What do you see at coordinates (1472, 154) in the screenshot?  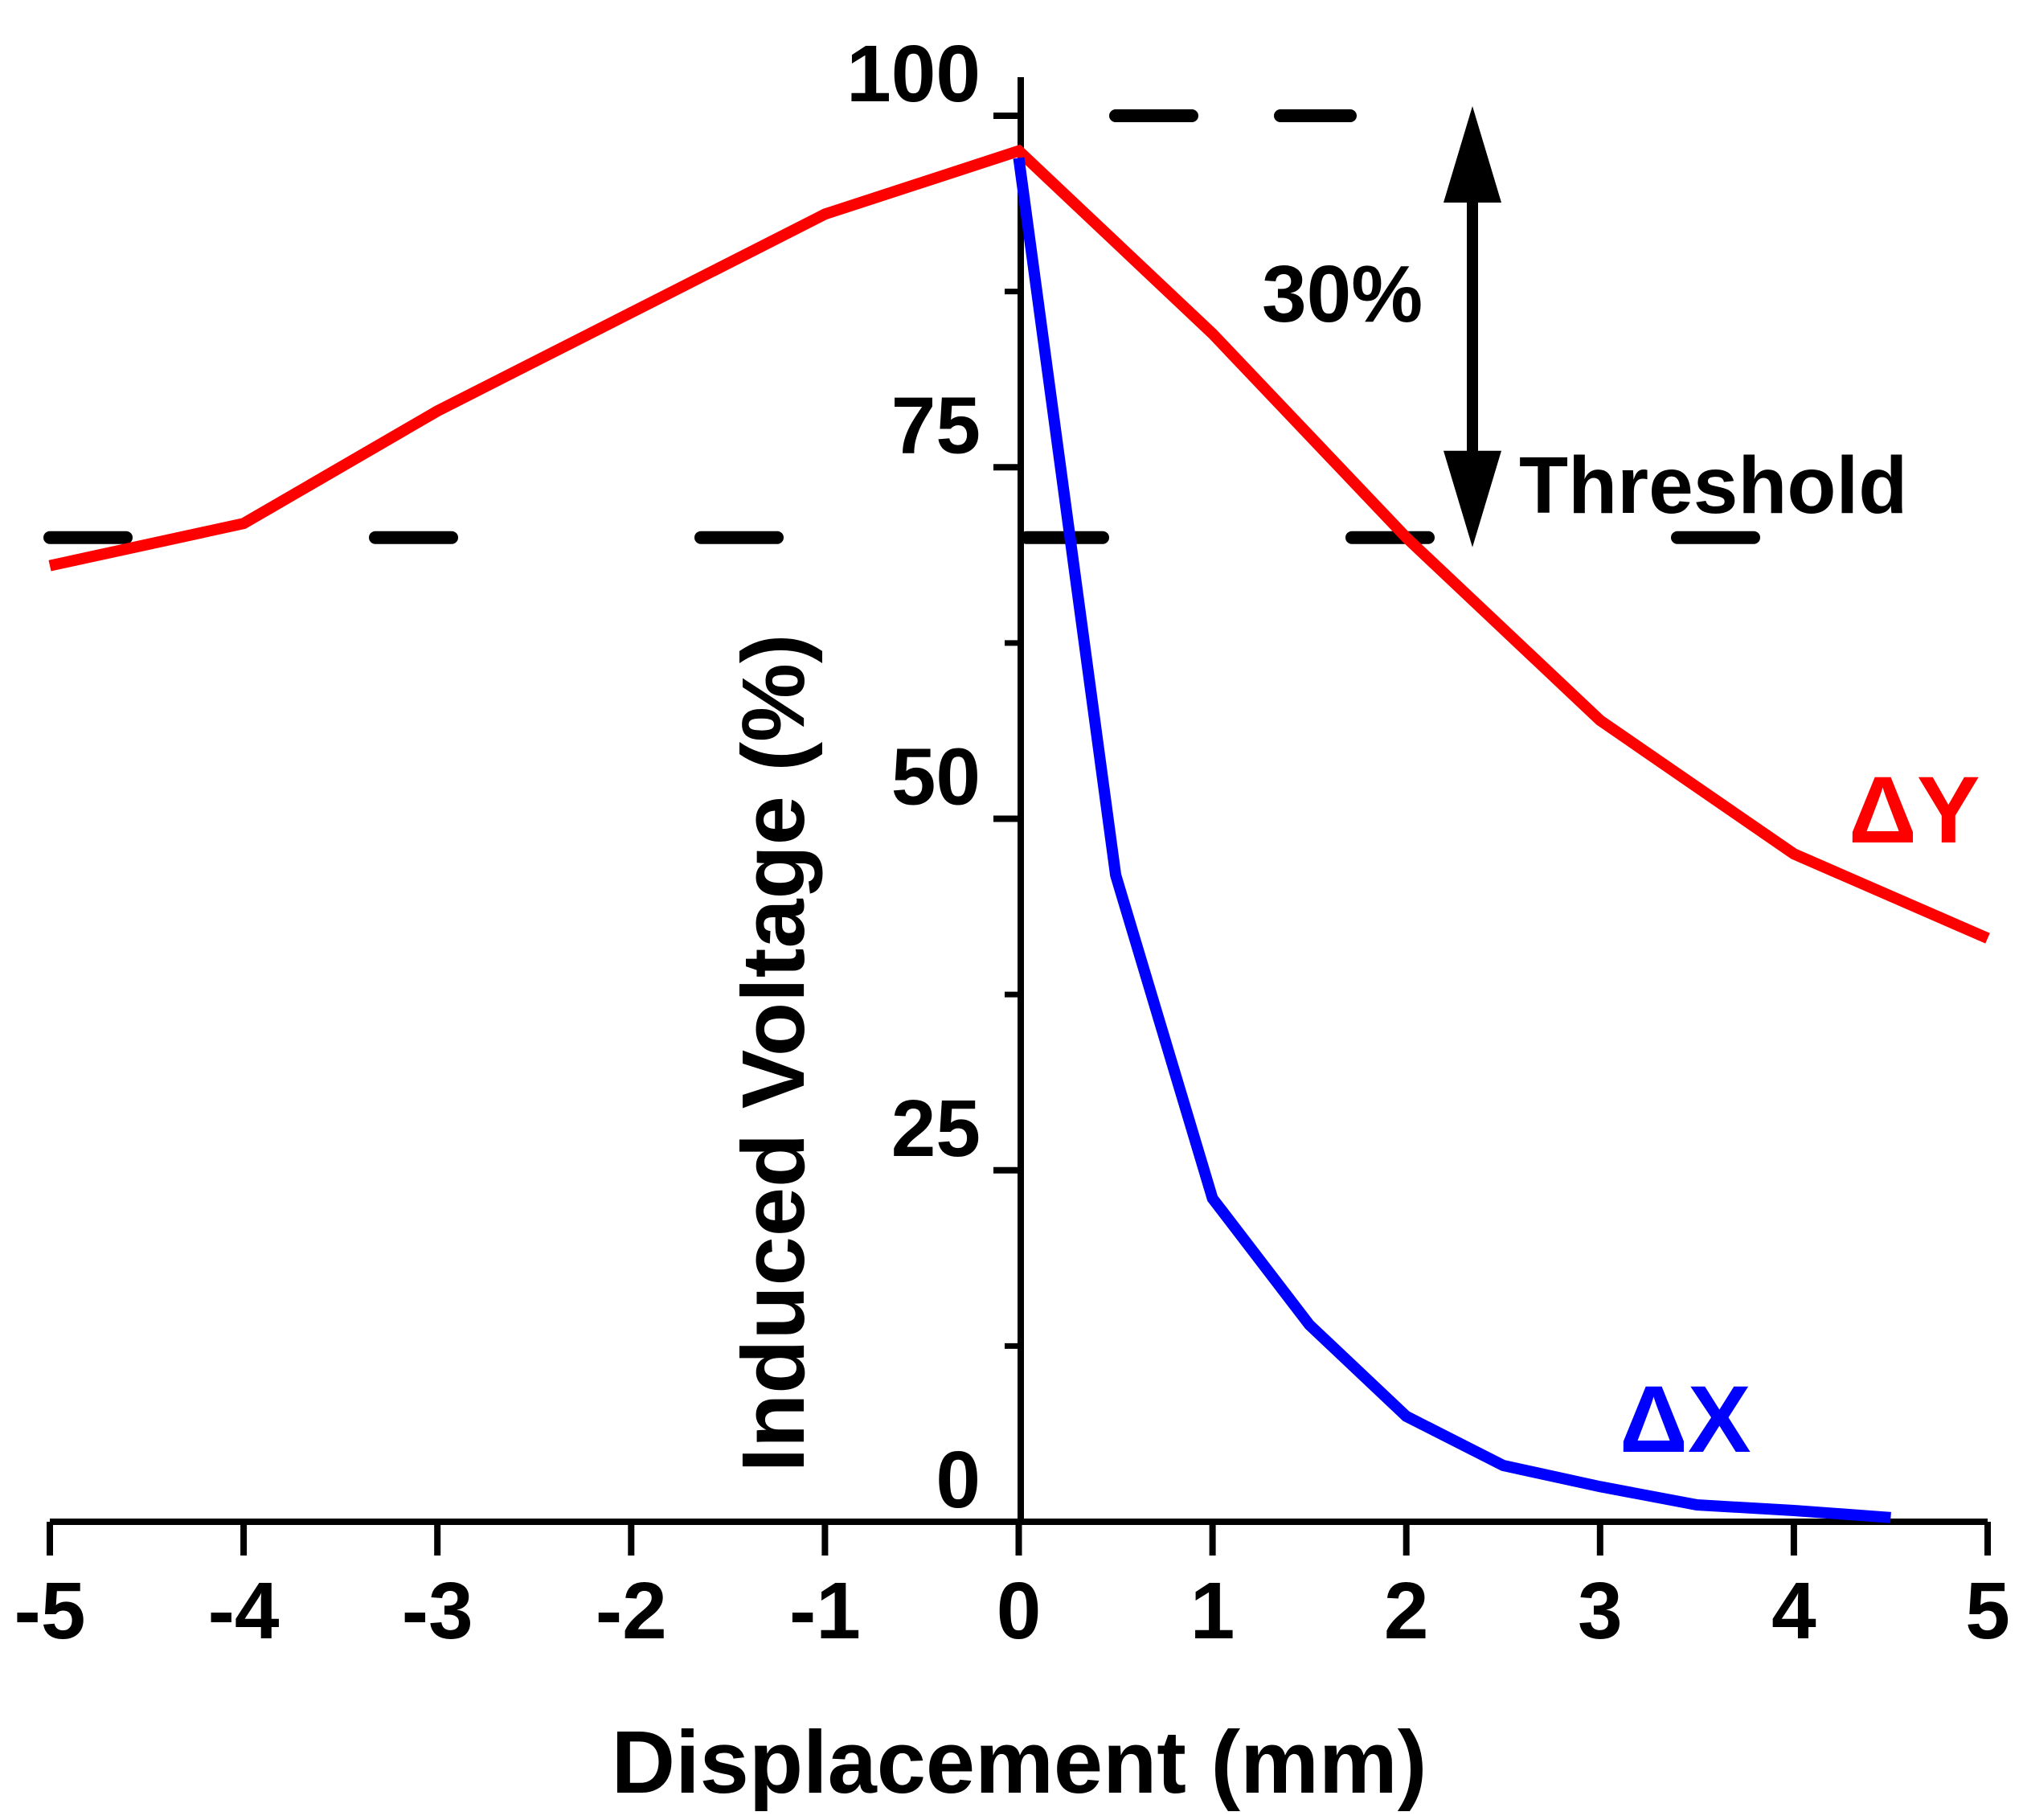 I see `arrow-head-up` at bounding box center [1472, 154].